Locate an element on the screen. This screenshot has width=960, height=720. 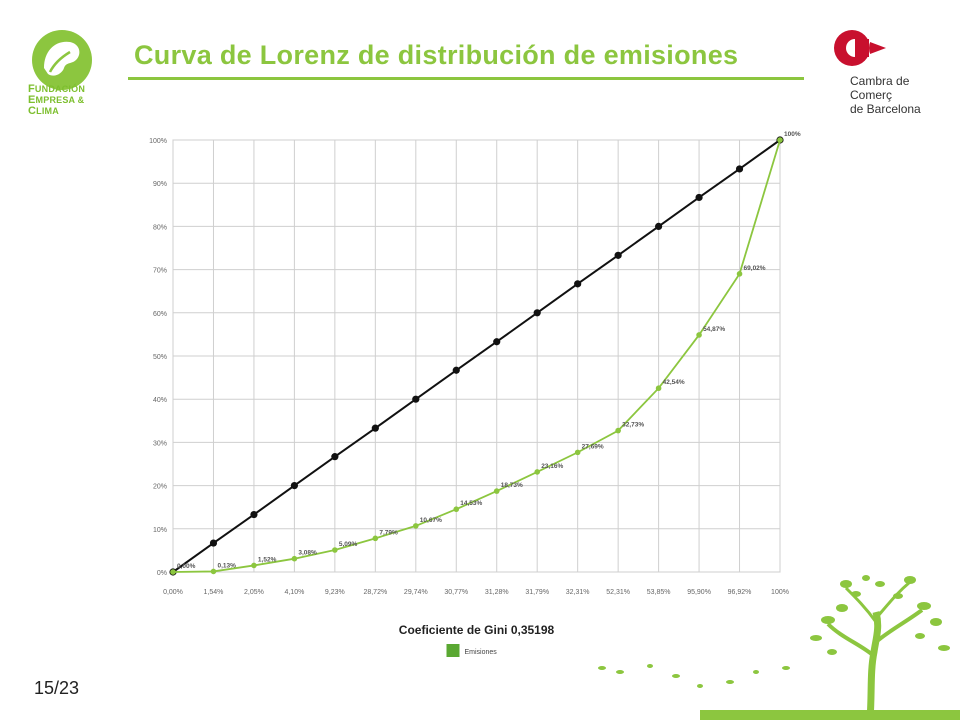
org-line-3: LIMA is located at coordinates (47, 111).